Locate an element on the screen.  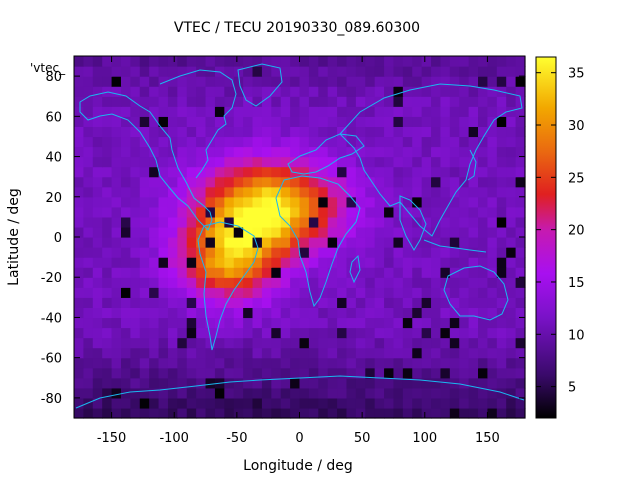
colorbar-tick-label: 30 is located at coordinates (576, 126).